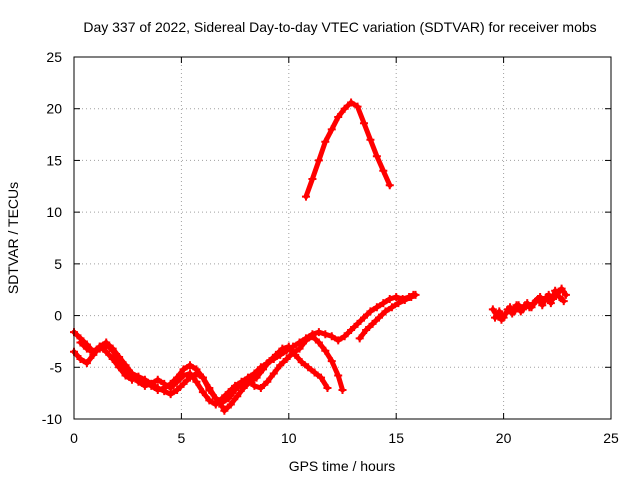 The image size is (640, 480). Describe the element at coordinates (74, 438) in the screenshot. I see `x-tick-label: 0` at that location.